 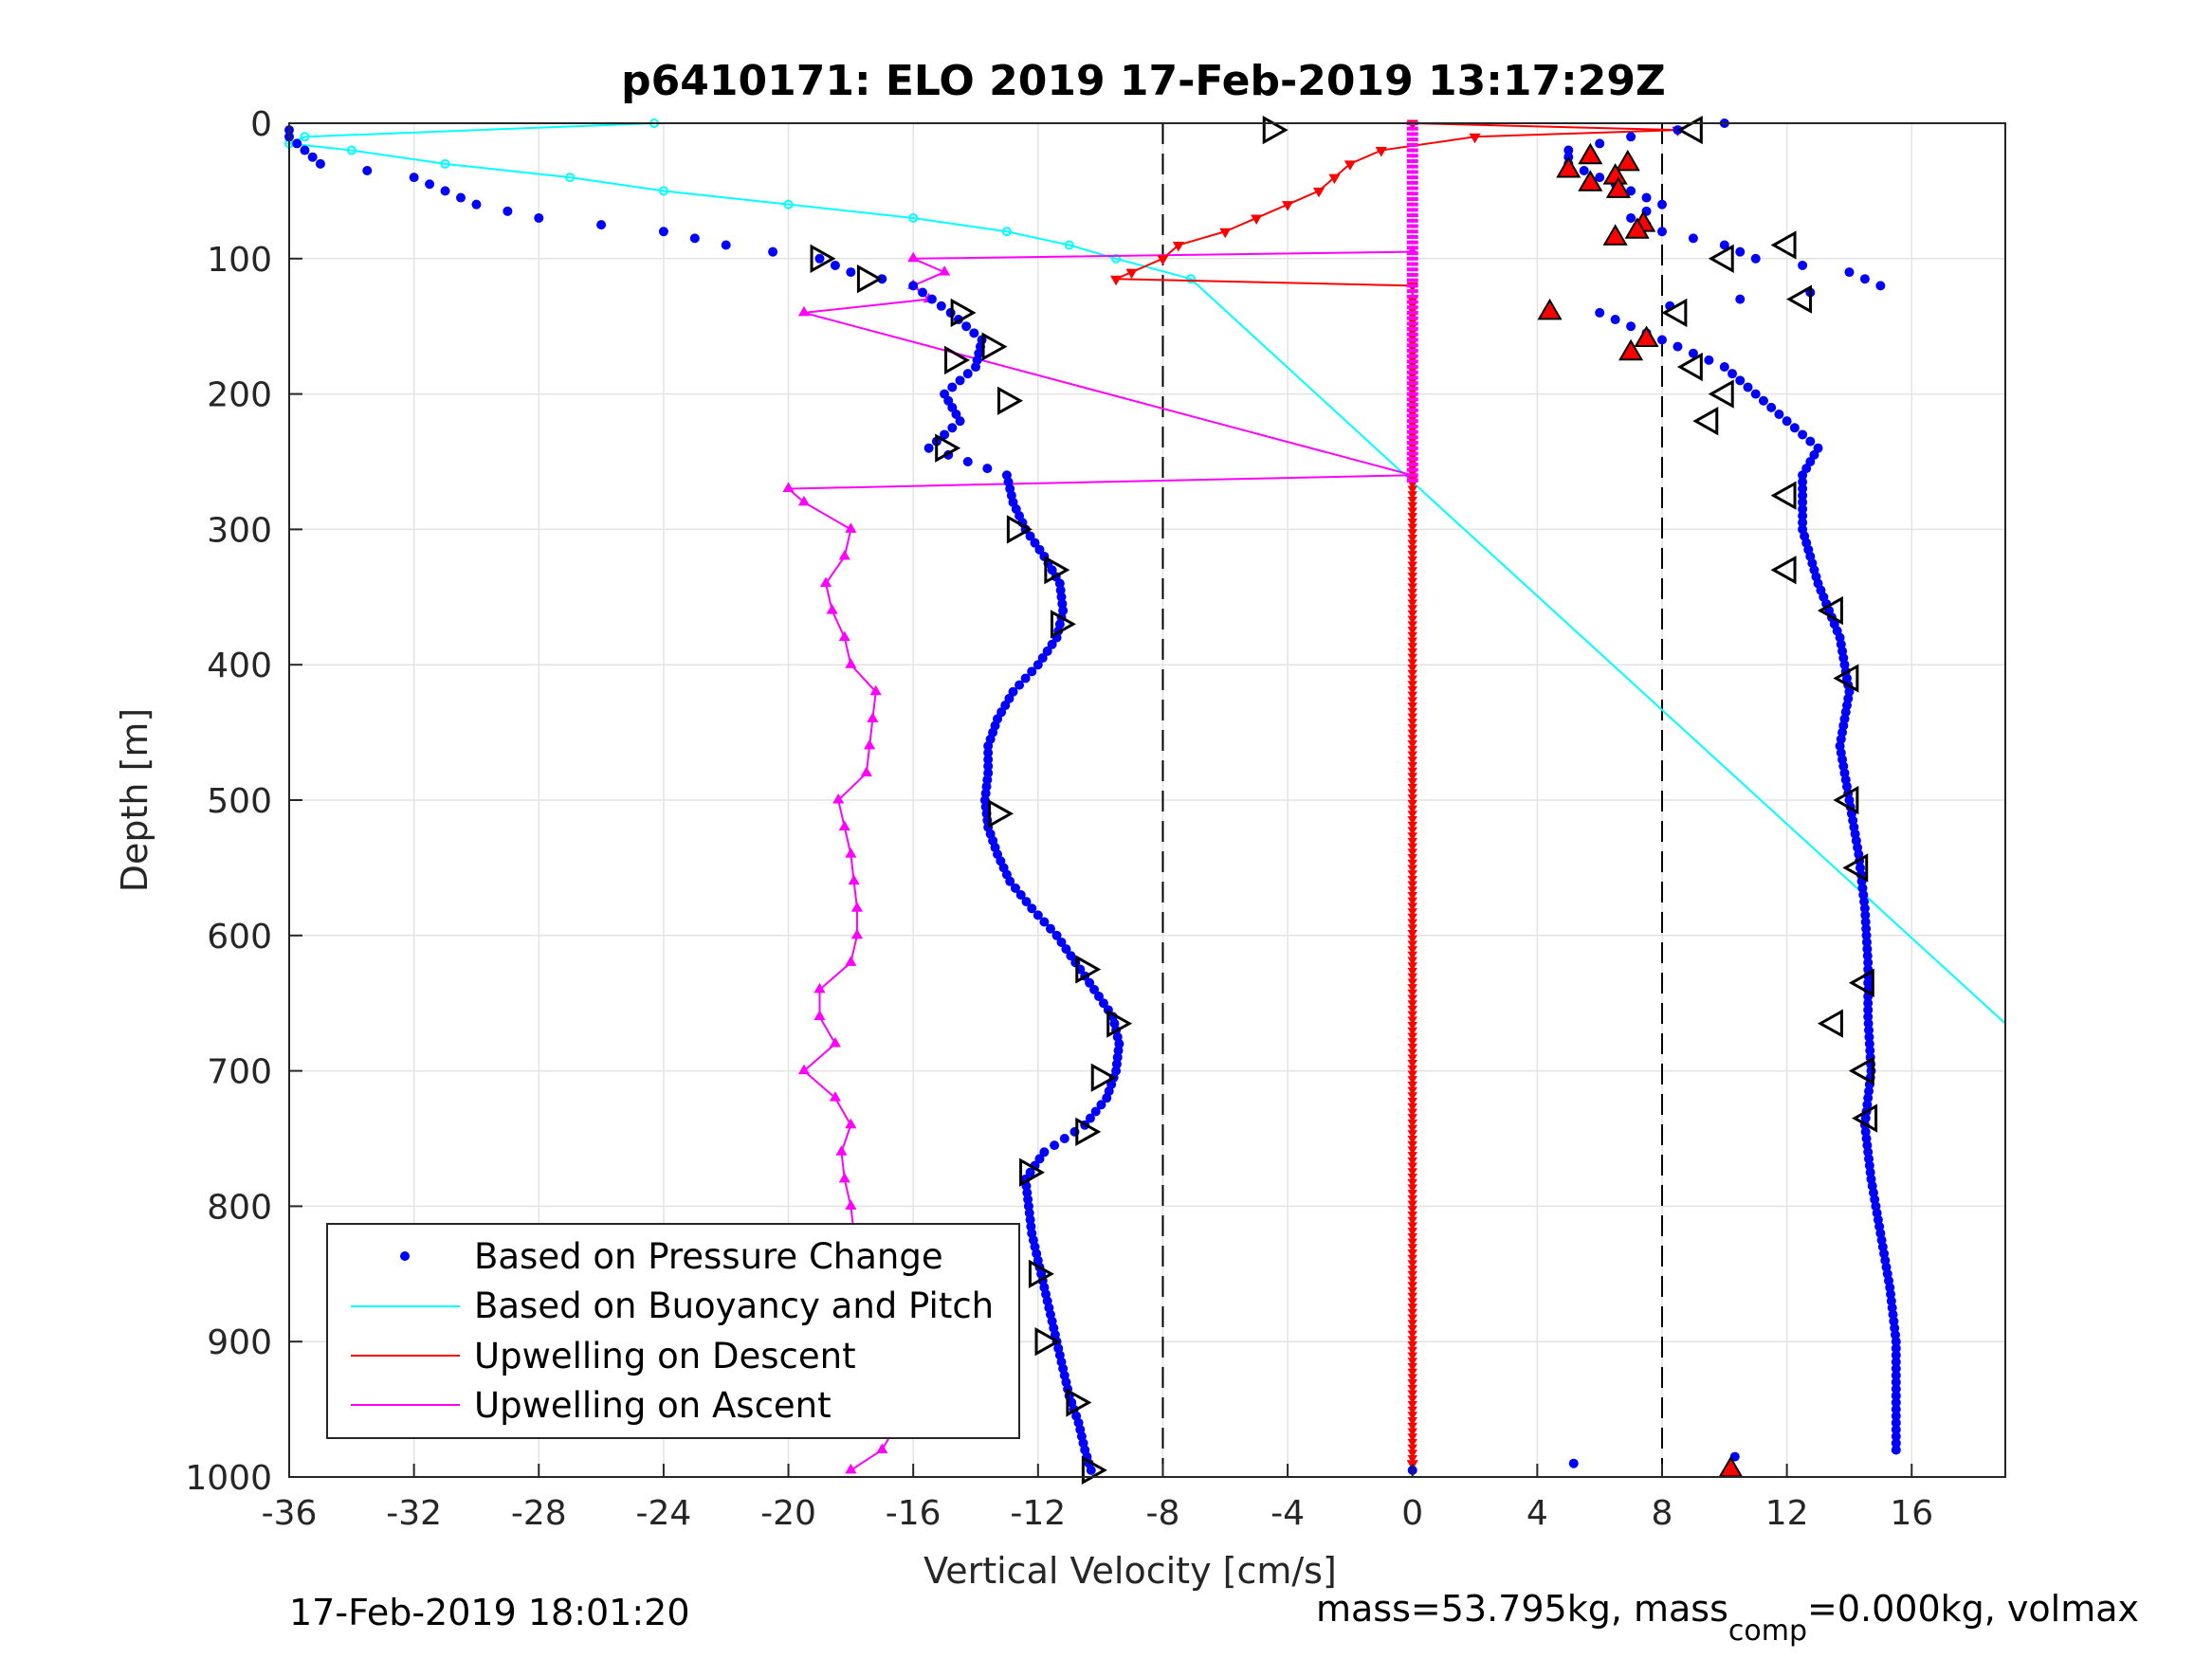 I want to click on marker-right-triangle, so click(x=869, y=279).